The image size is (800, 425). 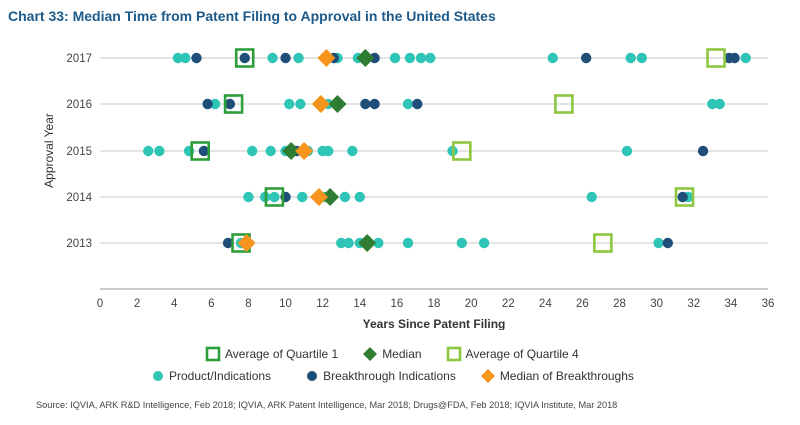 I want to click on x-tick-label-34: 34, so click(x=730, y=304).